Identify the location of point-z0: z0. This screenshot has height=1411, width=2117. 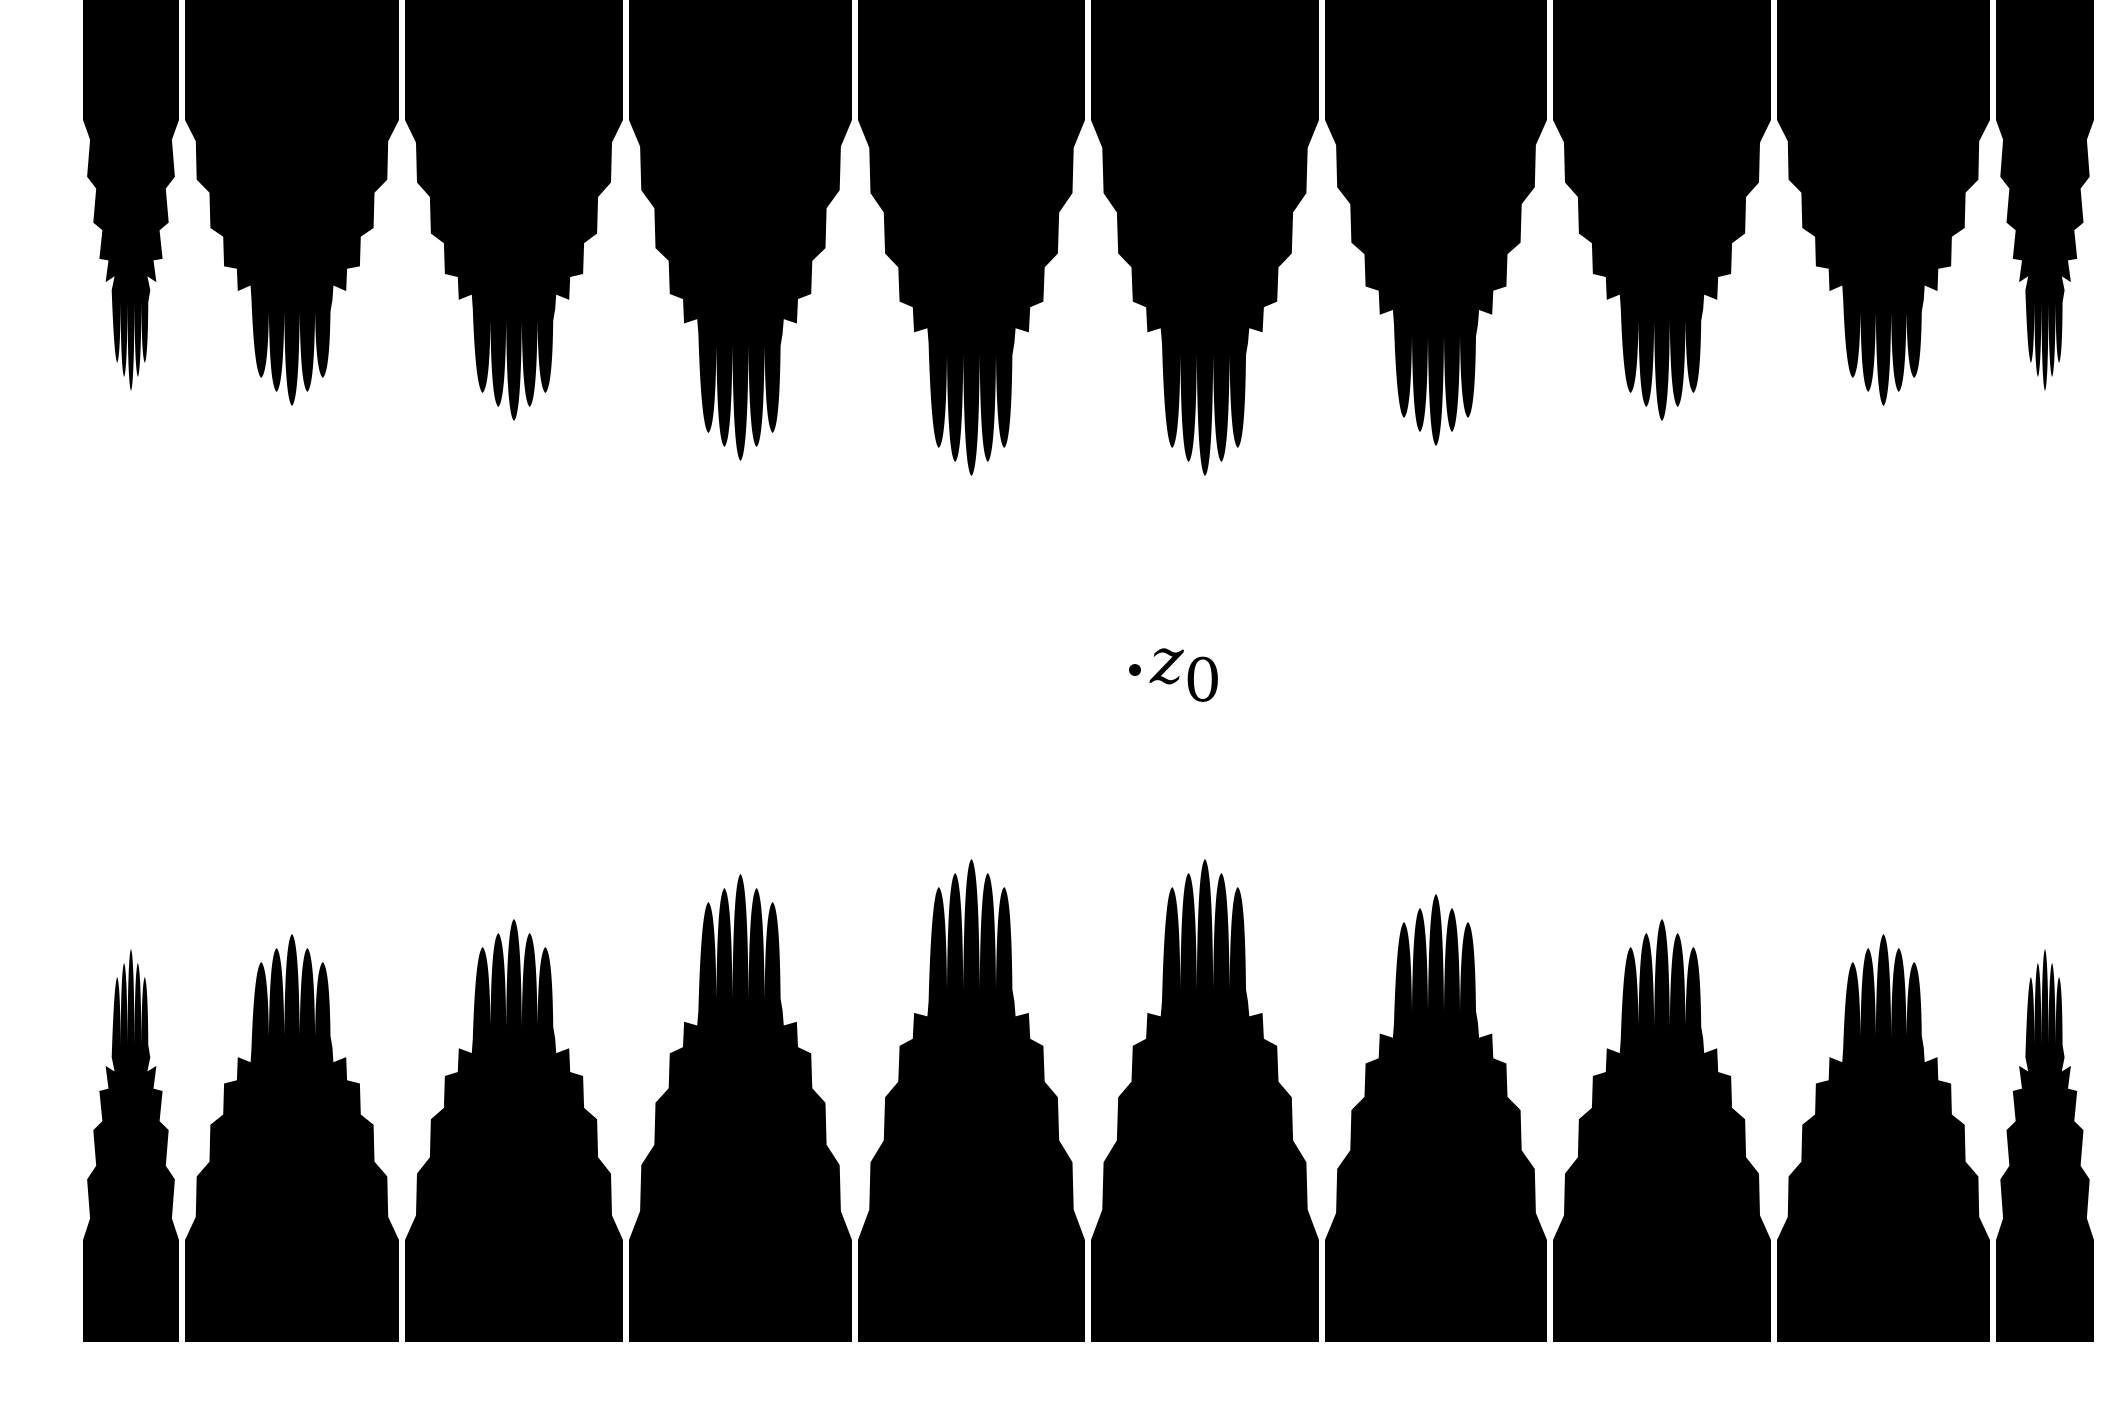
(1175, 670).